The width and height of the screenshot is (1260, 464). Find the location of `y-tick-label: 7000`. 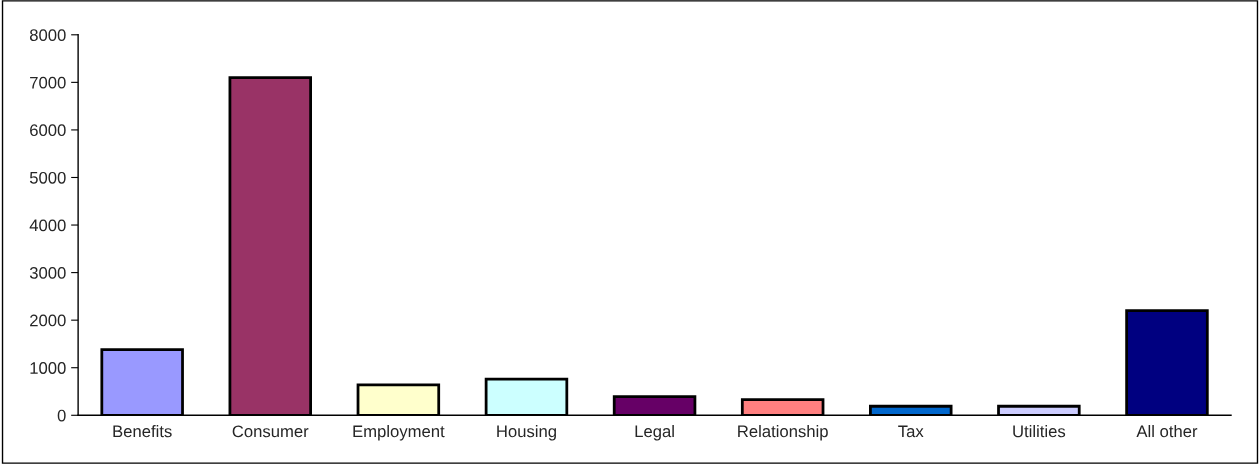

y-tick-label: 7000 is located at coordinates (48, 82).